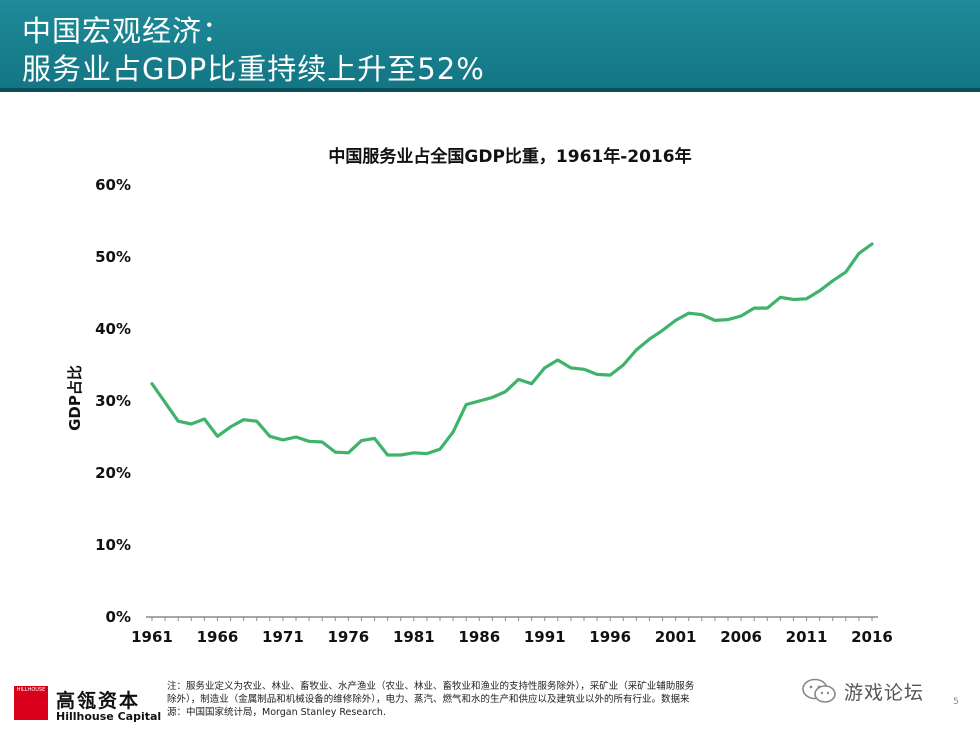 Image resolution: width=980 pixels, height=735 pixels. What do you see at coordinates (31, 703) in the screenshot?
I see `hillhouse-logo-icon: HILLHOUSE` at bounding box center [31, 703].